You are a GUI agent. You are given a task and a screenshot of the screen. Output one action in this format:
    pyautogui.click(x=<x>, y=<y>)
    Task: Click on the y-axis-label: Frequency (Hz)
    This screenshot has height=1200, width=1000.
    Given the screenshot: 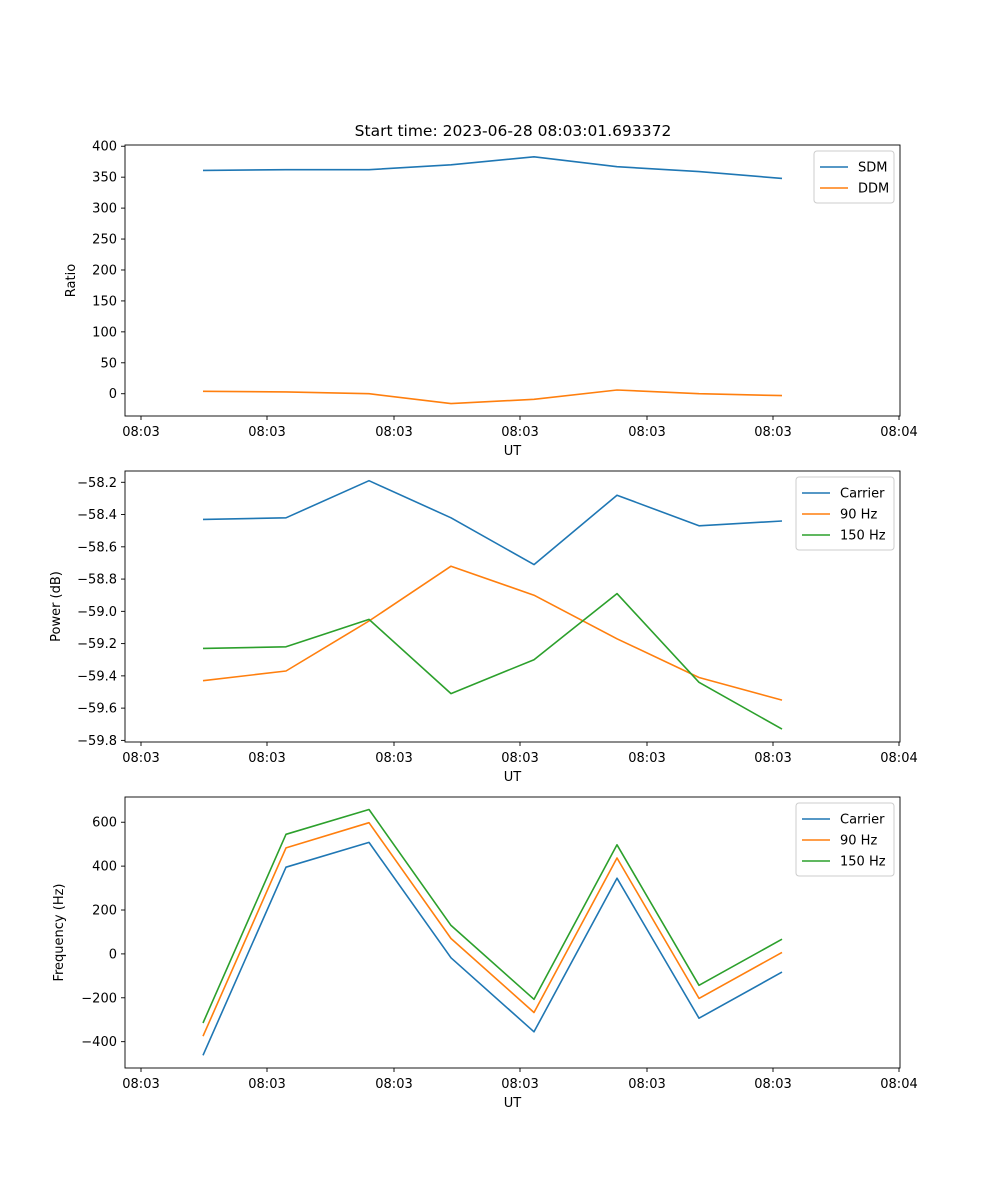 What is the action you would take?
    pyautogui.click(x=59, y=932)
    